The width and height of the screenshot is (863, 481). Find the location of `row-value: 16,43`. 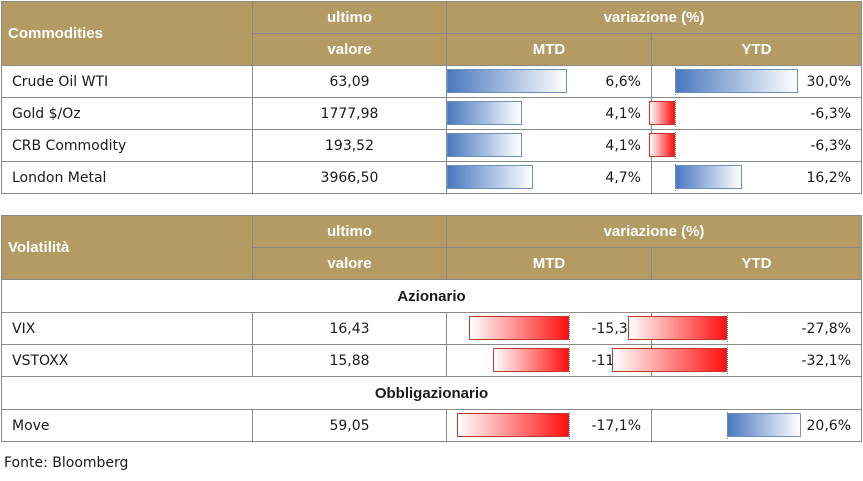

row-value: 16,43 is located at coordinates (349, 328).